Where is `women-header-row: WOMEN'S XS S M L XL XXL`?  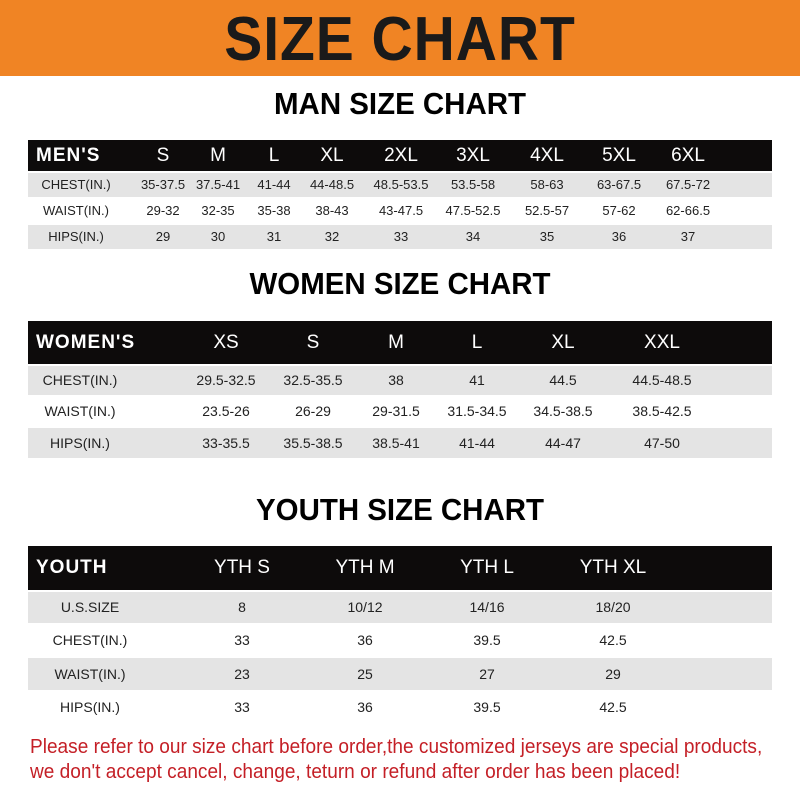
women-header-row: WOMEN'S XS S M L XL XXL is located at coordinates (400, 342).